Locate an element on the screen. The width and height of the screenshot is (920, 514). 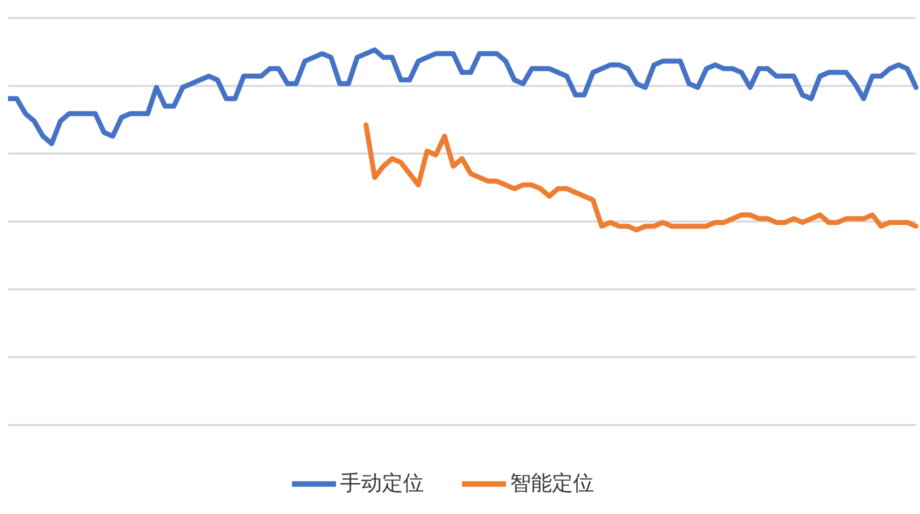
legend-label: 智能定位 is located at coordinates (552, 482).